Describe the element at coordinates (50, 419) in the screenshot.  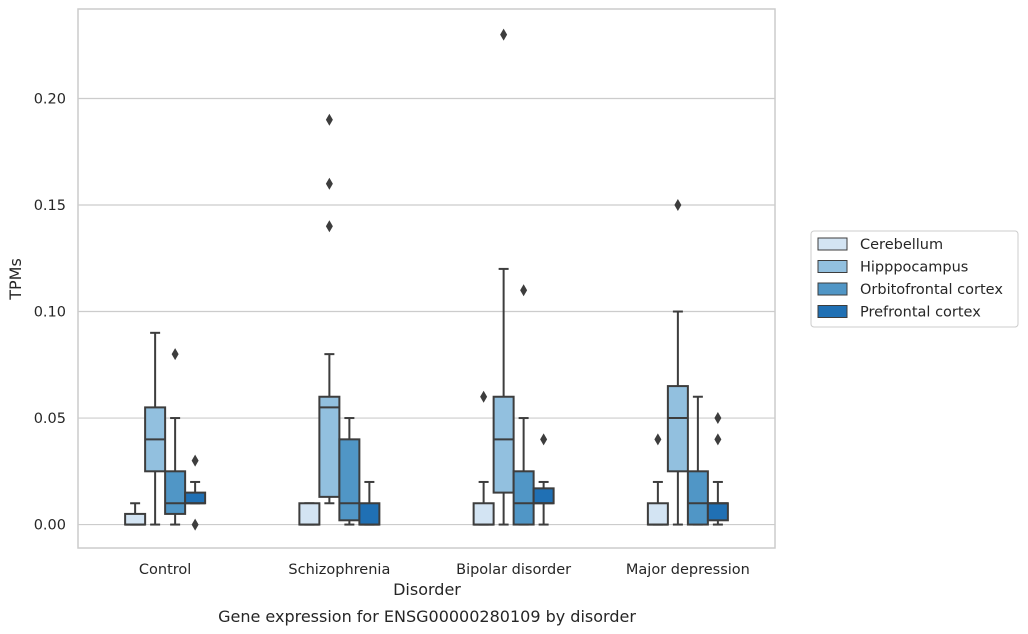
I see `y-tick-label: 0.05` at that location.